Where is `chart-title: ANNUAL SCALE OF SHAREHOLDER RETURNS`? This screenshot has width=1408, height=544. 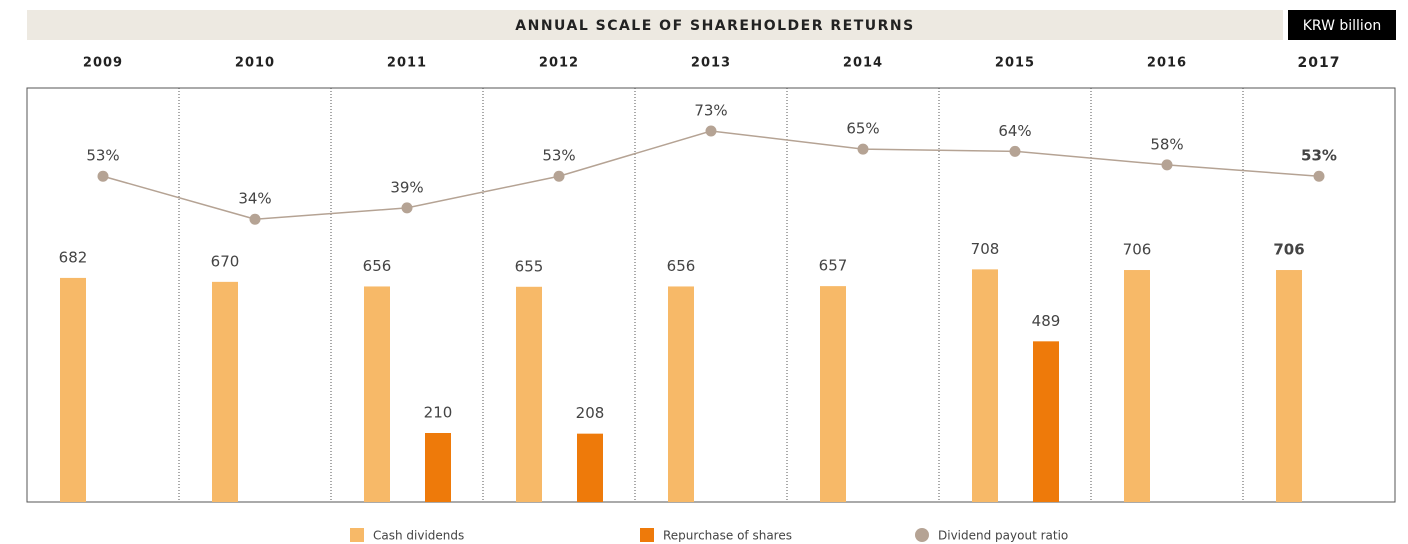 chart-title: ANNUAL SCALE OF SHAREHOLDER RETURNS is located at coordinates (714, 26).